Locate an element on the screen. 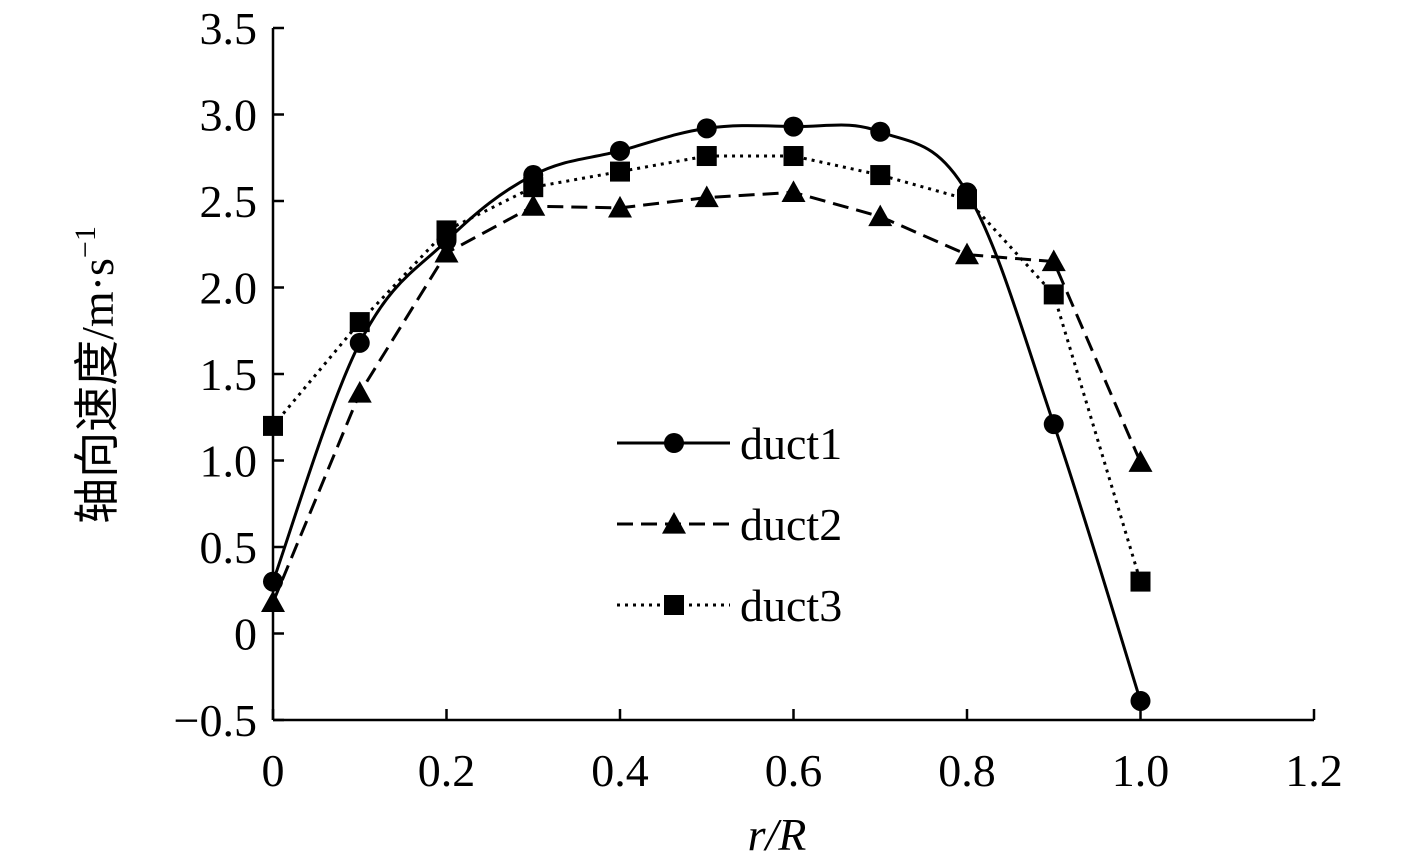  legend-item-duct1: duct1 is located at coordinates (729, 443).